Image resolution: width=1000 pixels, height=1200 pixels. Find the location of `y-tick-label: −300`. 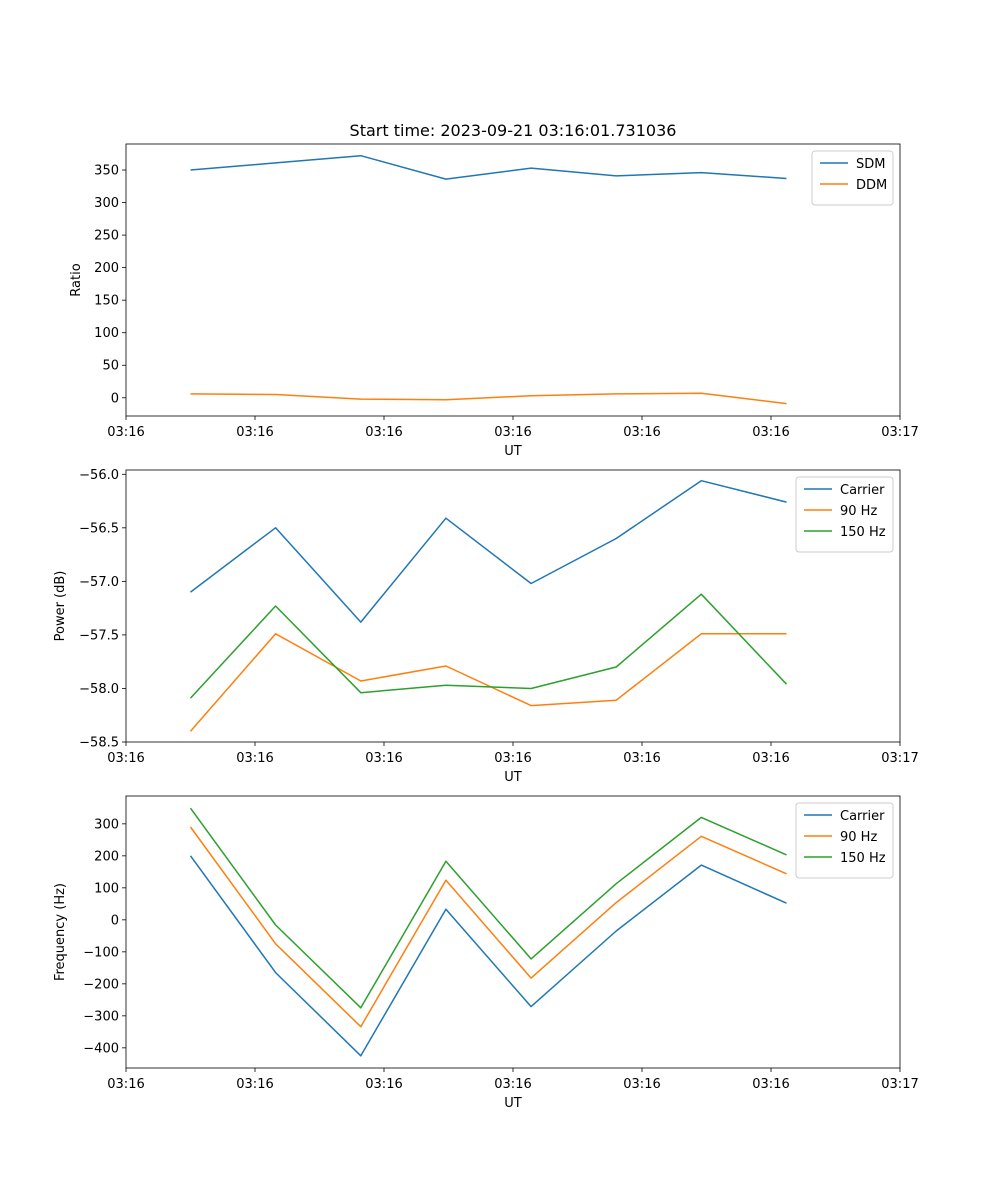

y-tick-label: −300 is located at coordinates (101, 1016).